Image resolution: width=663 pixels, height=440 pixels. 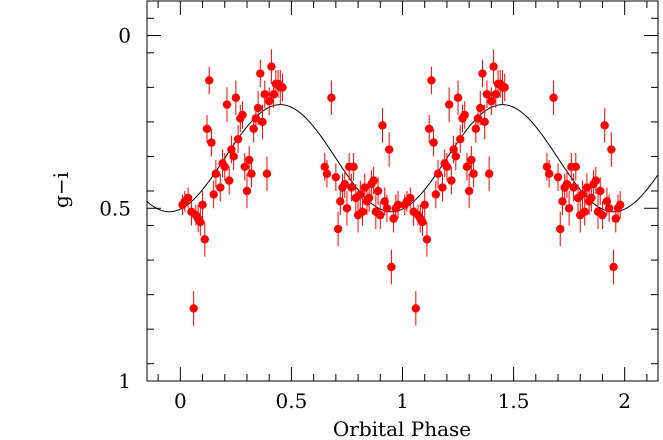 I want to click on y-tick-label: 0.5, so click(x=115, y=208).